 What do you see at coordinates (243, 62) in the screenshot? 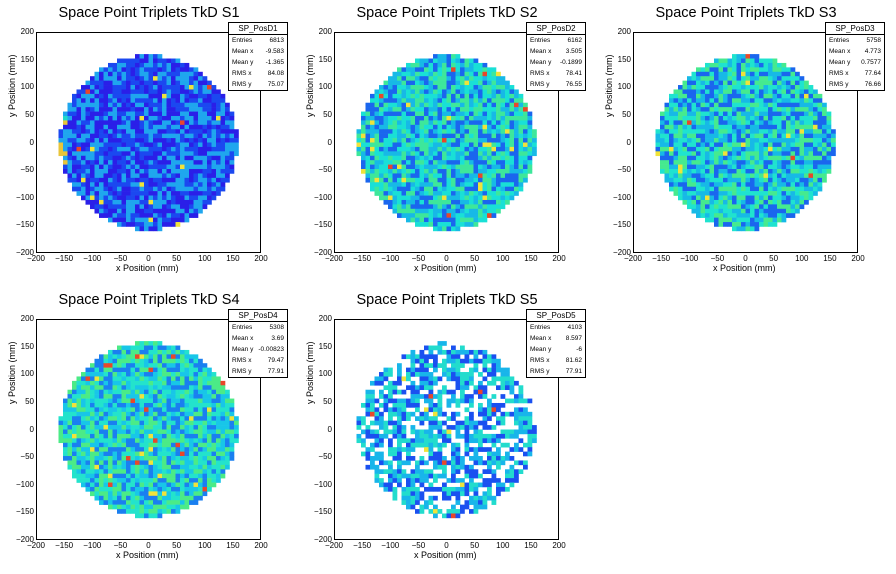
I see `stats-label: Mean y` at bounding box center [243, 62].